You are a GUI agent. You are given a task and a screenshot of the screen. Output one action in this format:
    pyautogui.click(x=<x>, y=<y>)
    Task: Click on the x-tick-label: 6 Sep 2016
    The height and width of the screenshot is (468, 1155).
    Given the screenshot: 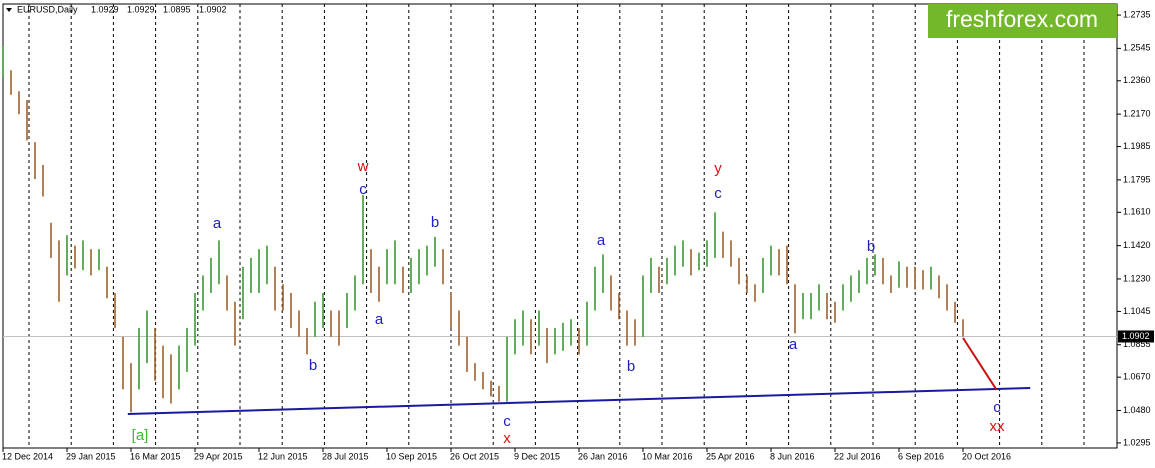 What is the action you would take?
    pyautogui.click(x=921, y=456)
    